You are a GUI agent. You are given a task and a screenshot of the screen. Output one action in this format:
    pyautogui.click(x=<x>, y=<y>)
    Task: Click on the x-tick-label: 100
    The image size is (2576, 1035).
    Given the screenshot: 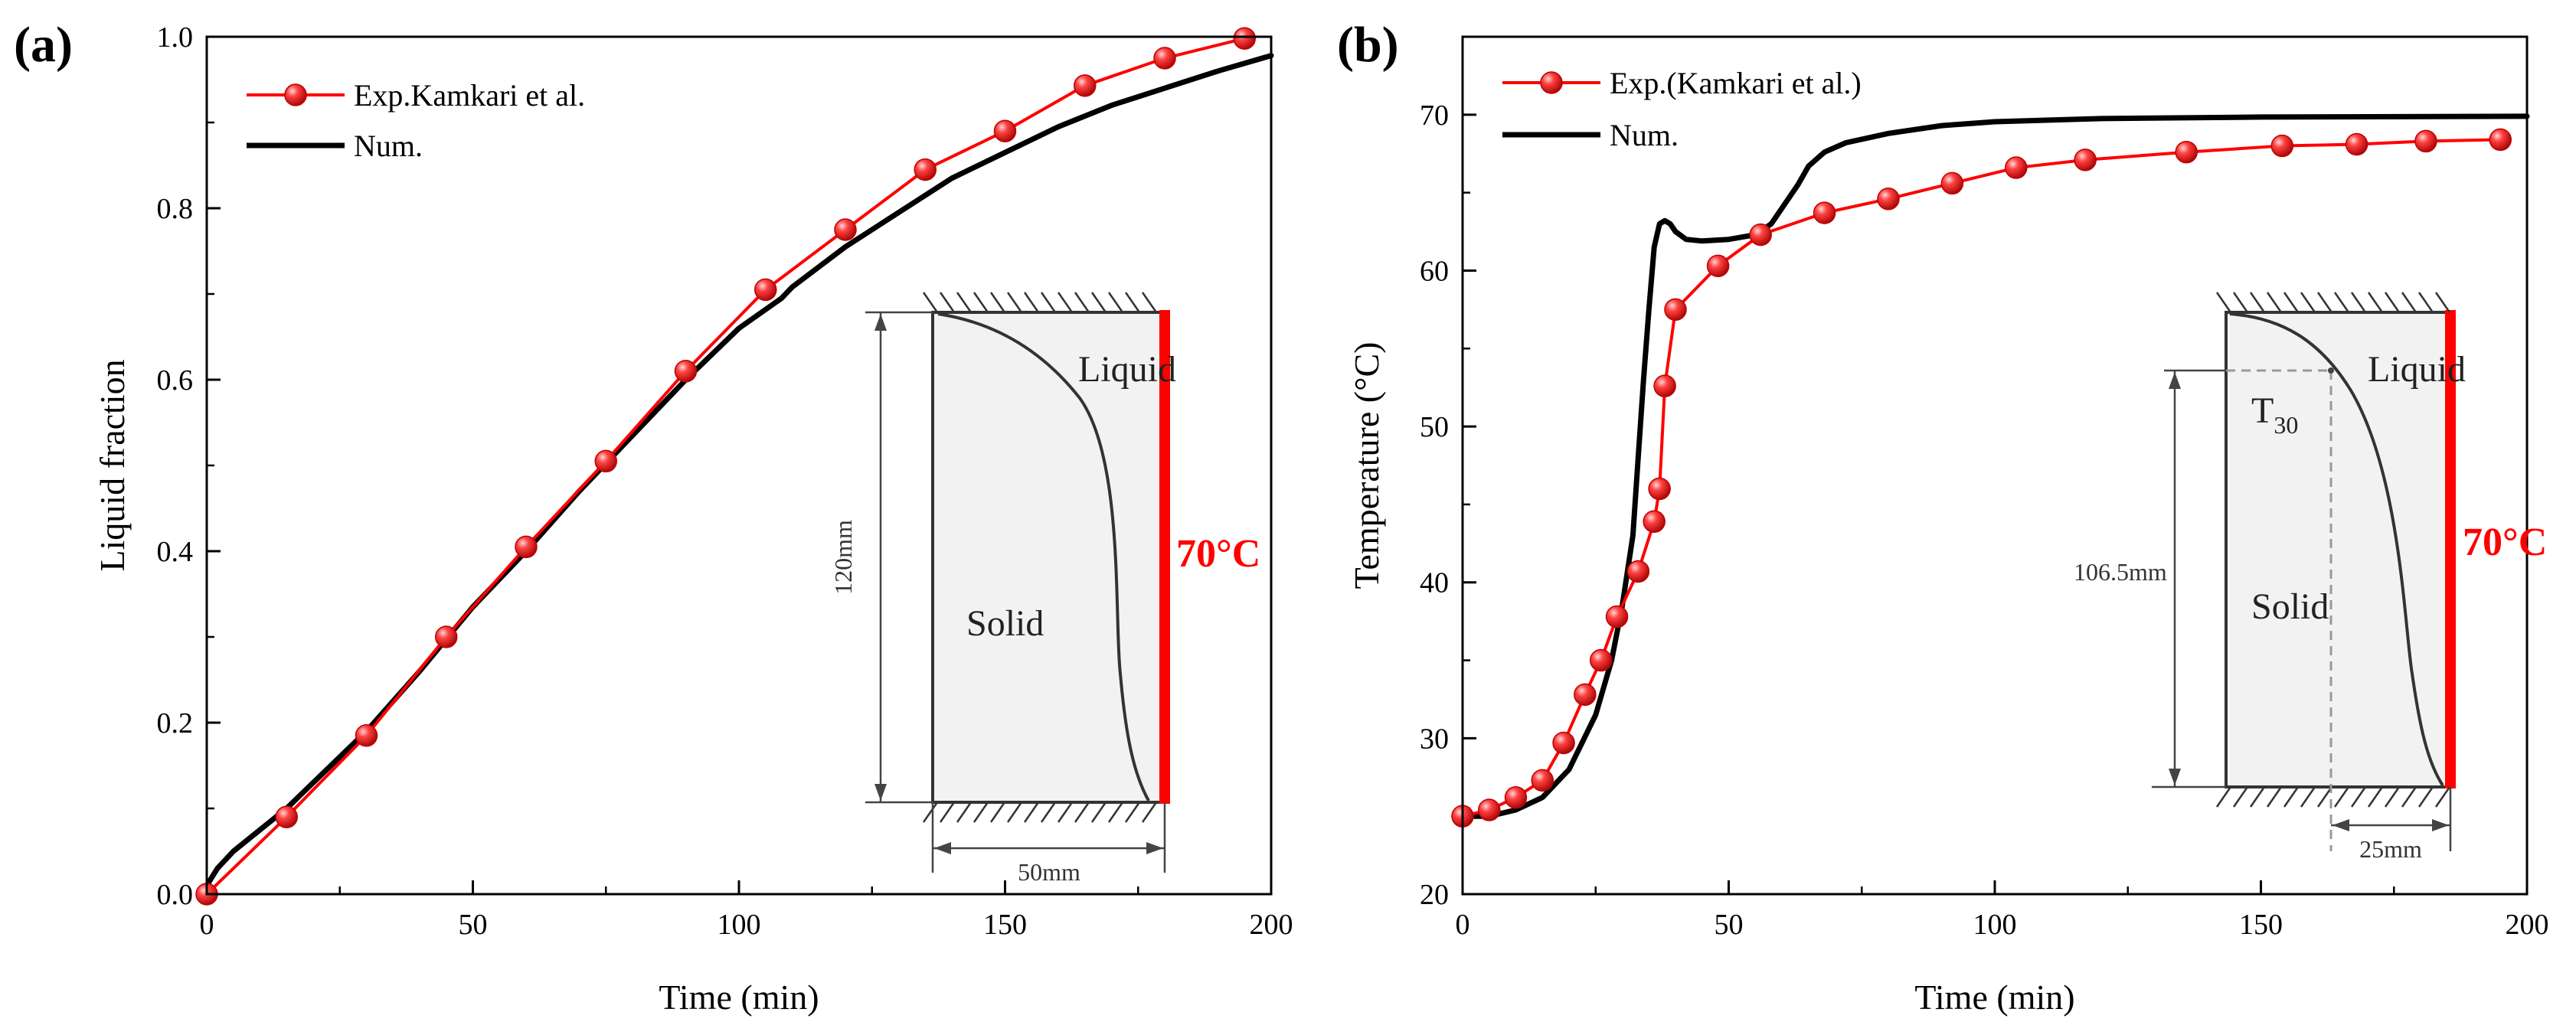 What is the action you would take?
    pyautogui.click(x=739, y=925)
    